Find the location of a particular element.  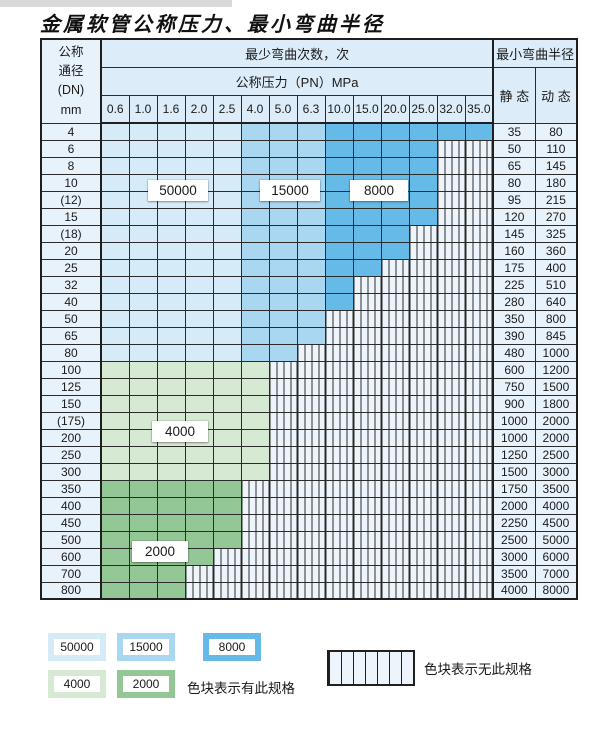

dn-cell: 450 is located at coordinates (71, 522).